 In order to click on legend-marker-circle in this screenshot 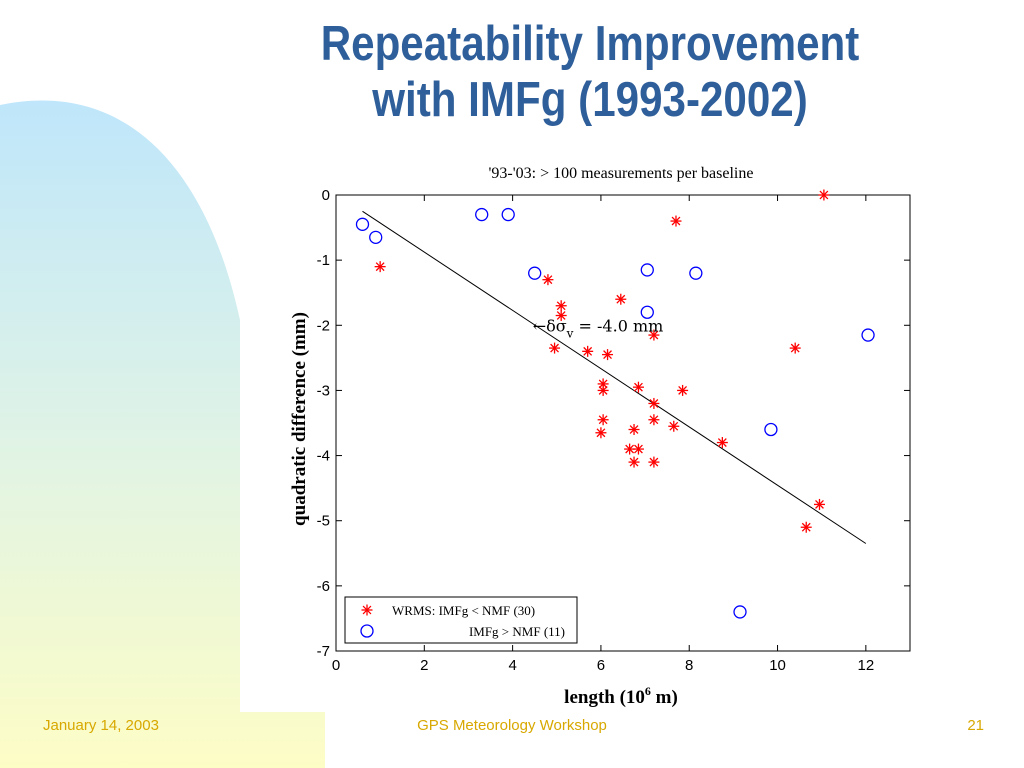, I will do `click(367, 631)`.